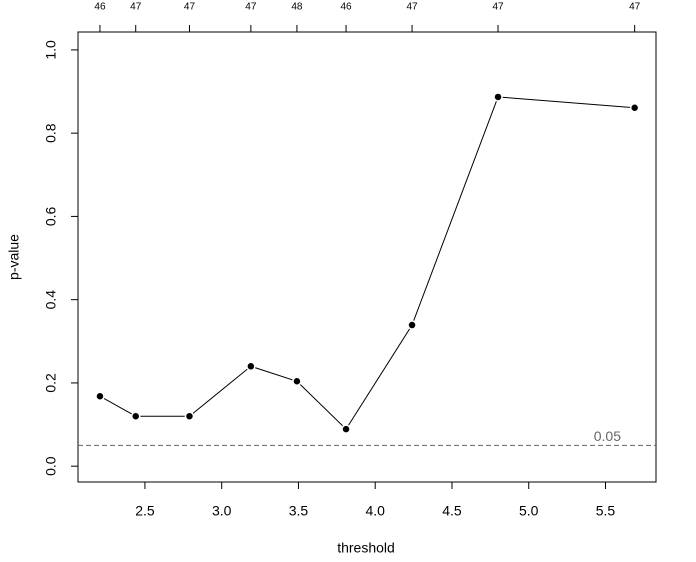 Image resolution: width=696 pixels, height=562 pixels. I want to click on top-label: 48, so click(297, 7).